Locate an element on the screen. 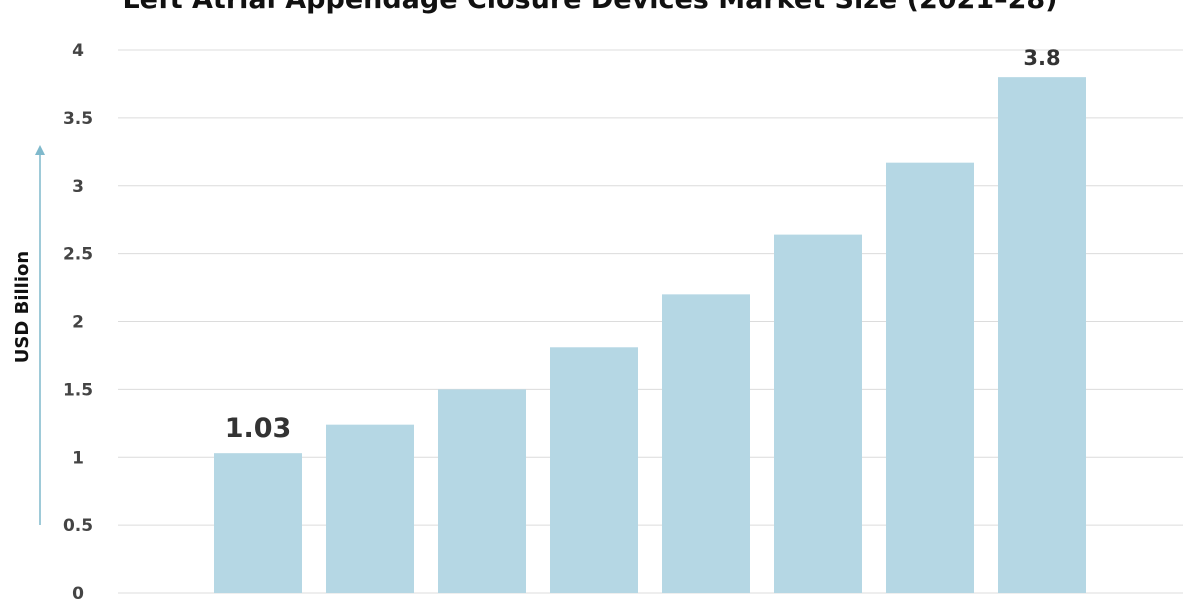 The image size is (1200, 600). data-label: 1.03 is located at coordinates (258, 428).